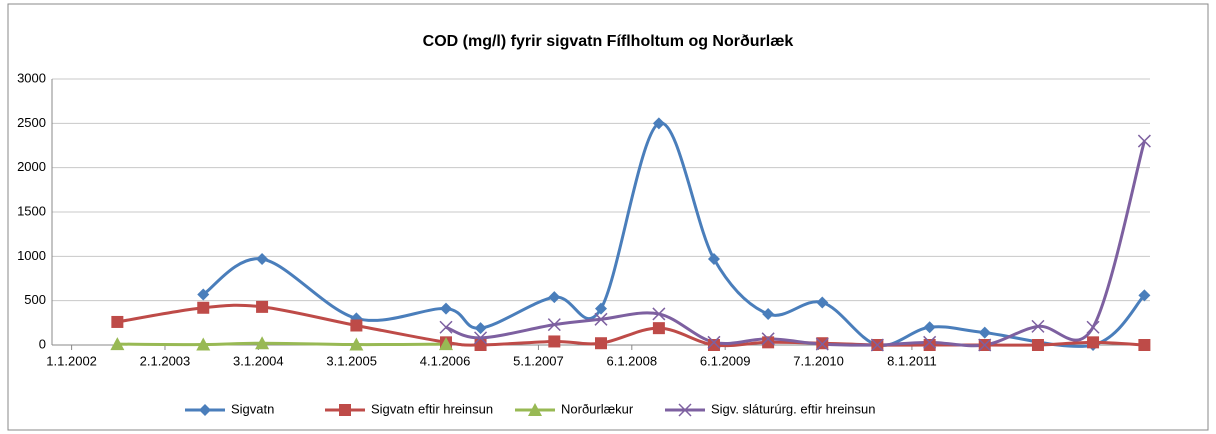 This screenshot has width=1216, height=434. I want to click on series-line, so click(282, 344).